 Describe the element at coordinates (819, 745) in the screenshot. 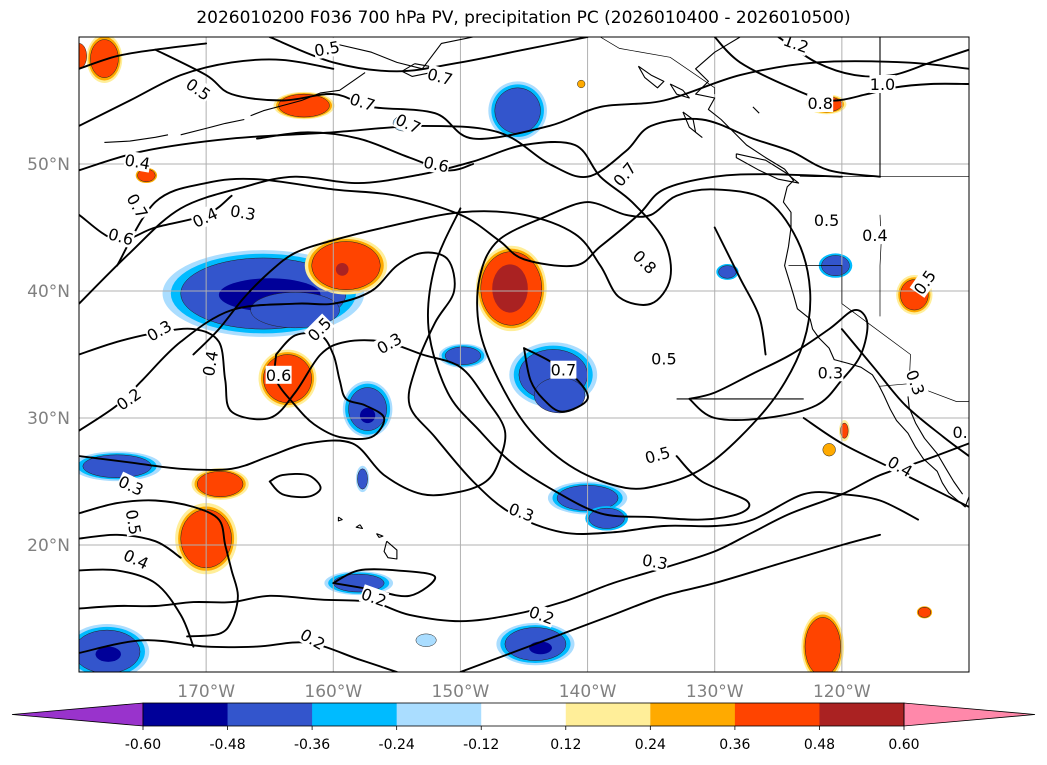

I see `colorbar-tick-label: 0.48` at that location.